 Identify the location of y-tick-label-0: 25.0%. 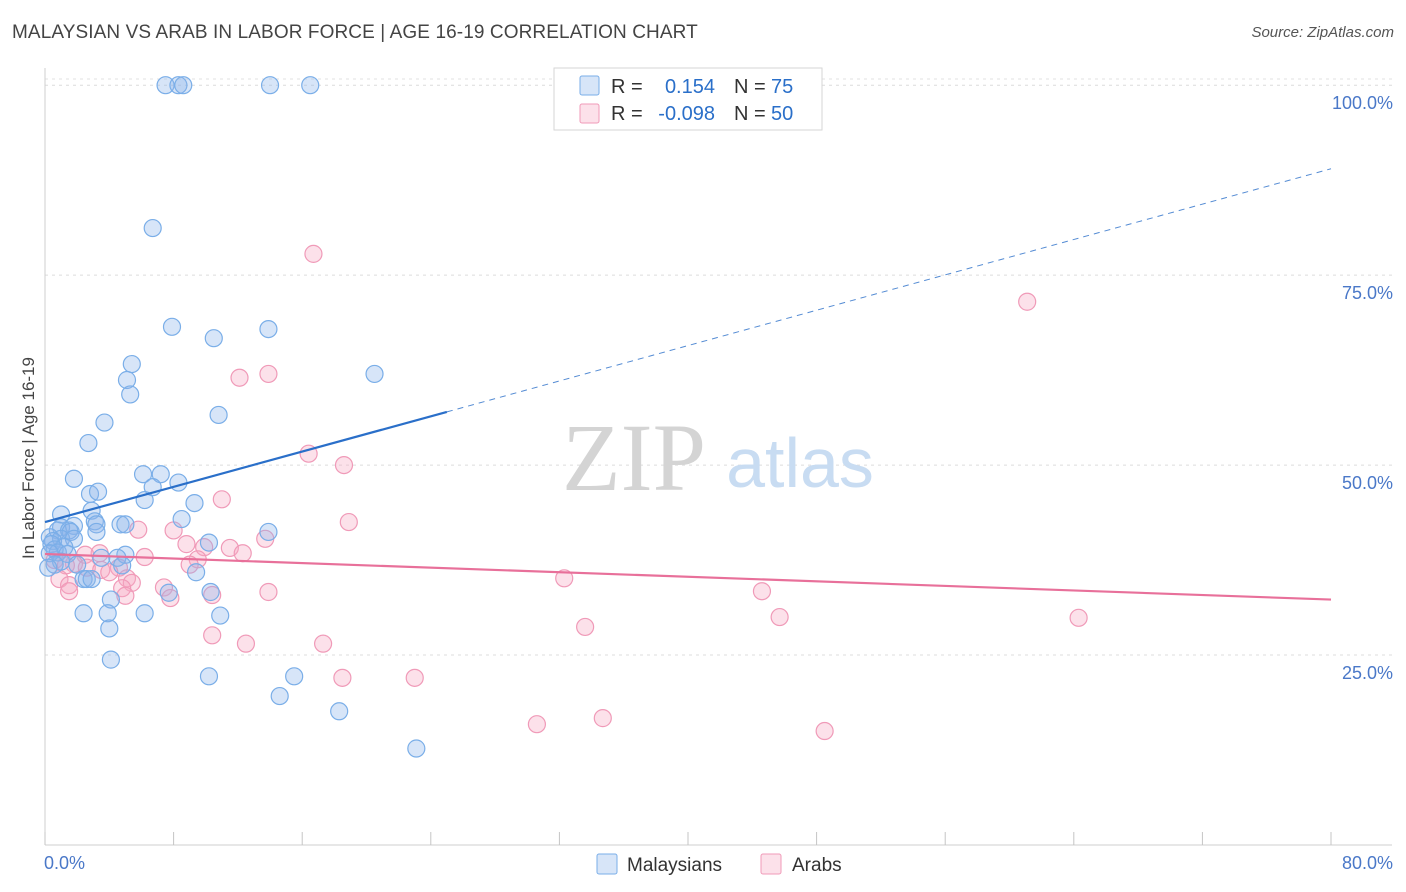
(1367, 673).